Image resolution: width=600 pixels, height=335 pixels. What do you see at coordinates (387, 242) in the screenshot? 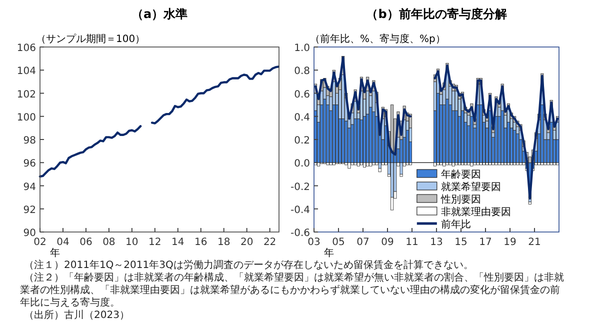
I see `x-tick-label: 09` at bounding box center [387, 242].